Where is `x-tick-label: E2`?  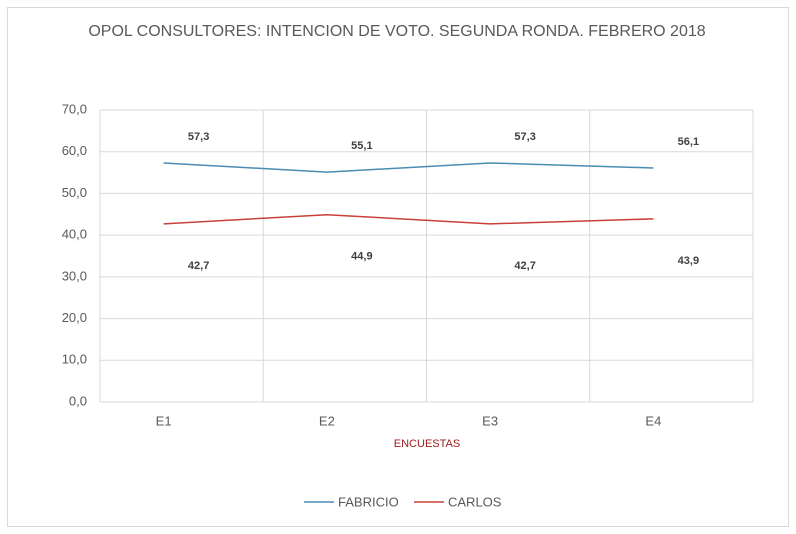 x-tick-label: E2 is located at coordinates (327, 420).